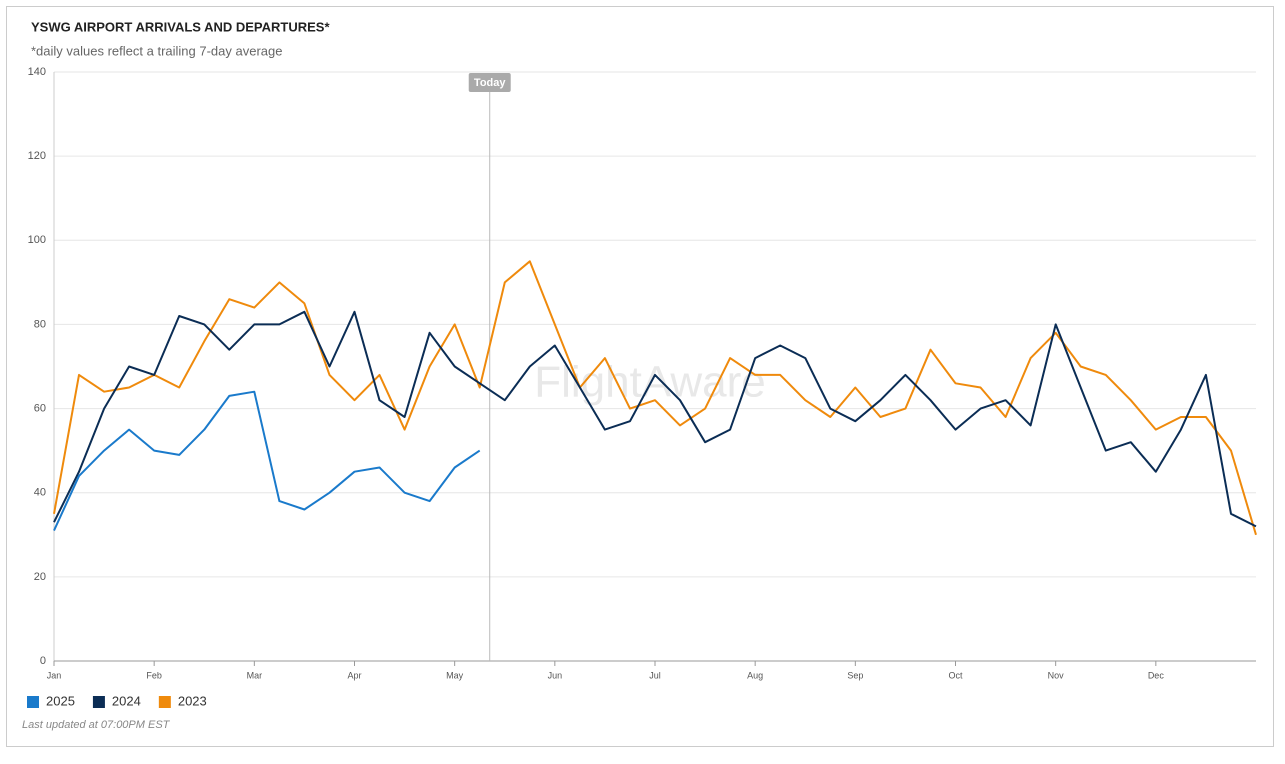  I want to click on x-tick-label: Jun, so click(555, 675).